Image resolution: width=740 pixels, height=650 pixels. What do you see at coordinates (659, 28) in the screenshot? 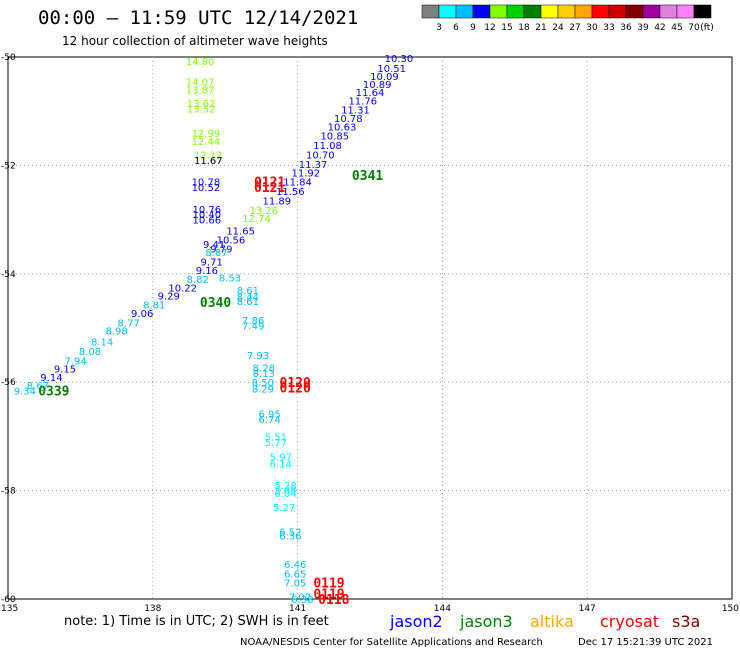
I see `scale-label: 42` at bounding box center [659, 28].